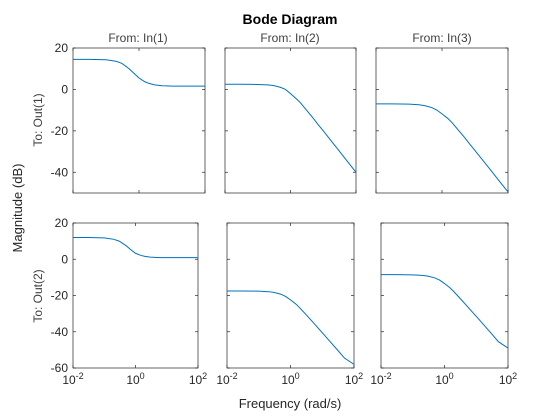  Describe the element at coordinates (38, 295) in the screenshot. I see `output-label-2: To: Out(2)` at that location.